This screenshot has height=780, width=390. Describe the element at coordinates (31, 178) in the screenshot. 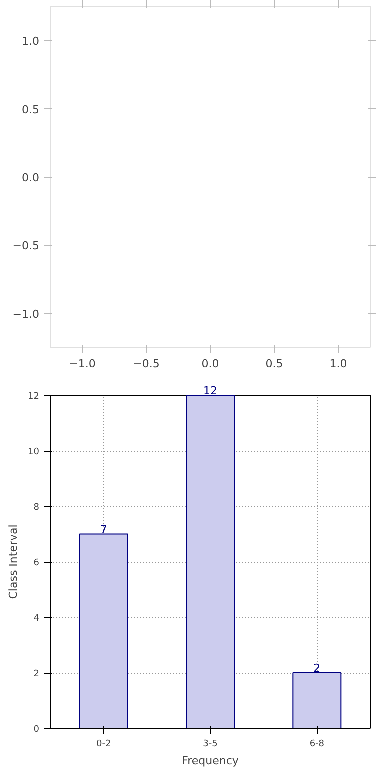

I see `y-tick-label: 0.0` at that location.